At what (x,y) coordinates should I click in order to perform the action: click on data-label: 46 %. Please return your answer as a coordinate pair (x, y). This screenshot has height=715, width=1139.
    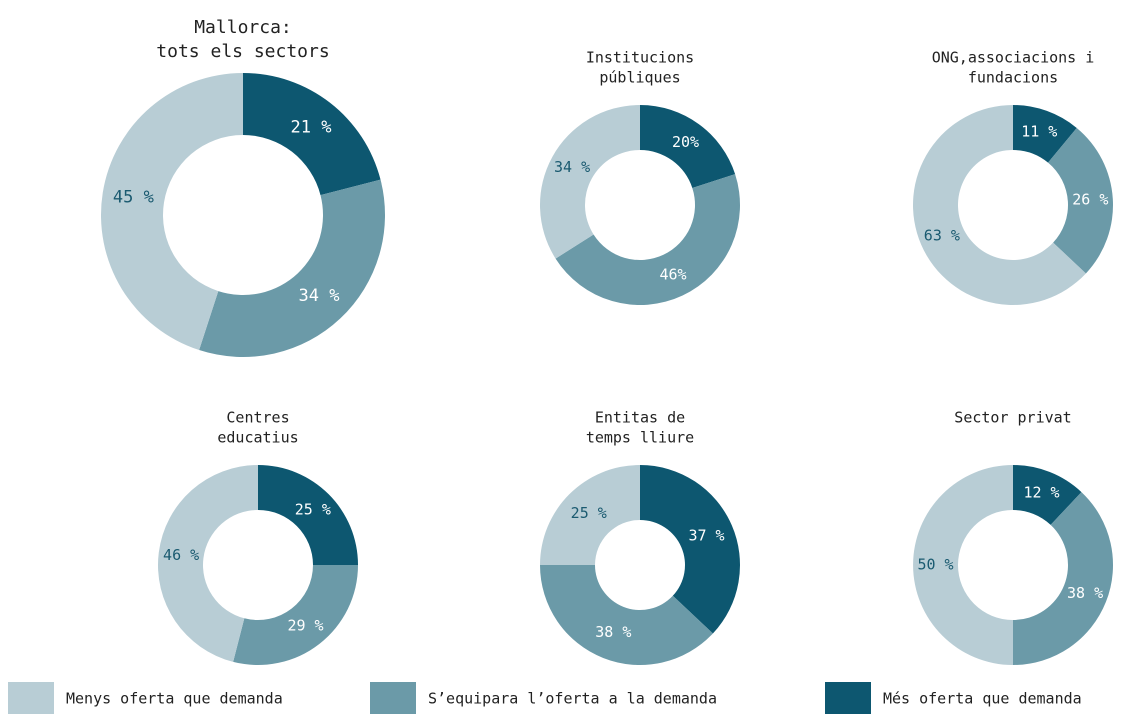
    Looking at the image, I should click on (181, 555).